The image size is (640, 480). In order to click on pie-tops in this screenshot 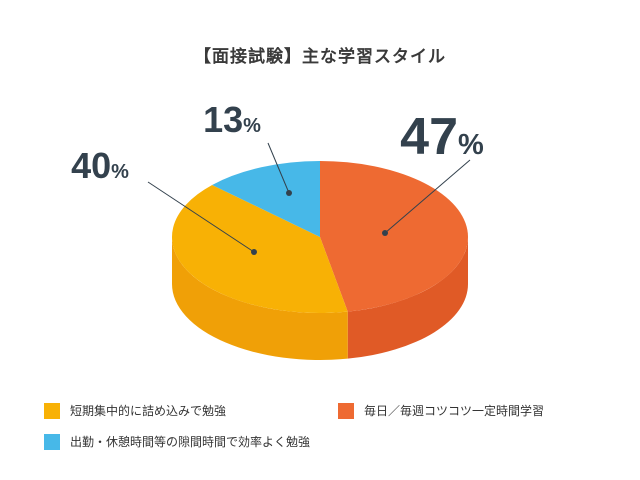, I will do `click(320, 237)`.